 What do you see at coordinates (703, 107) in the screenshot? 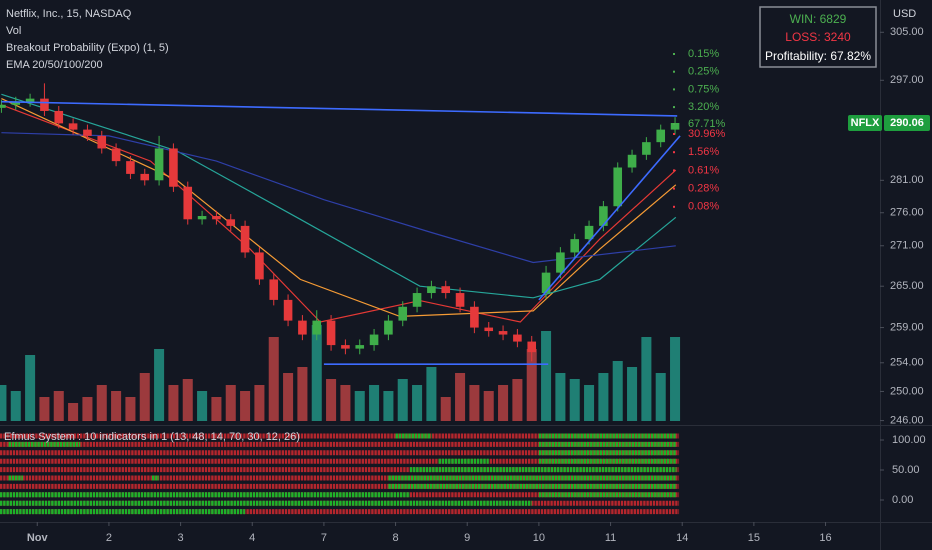
I see `breakout-label: 3.20%` at bounding box center [703, 107].